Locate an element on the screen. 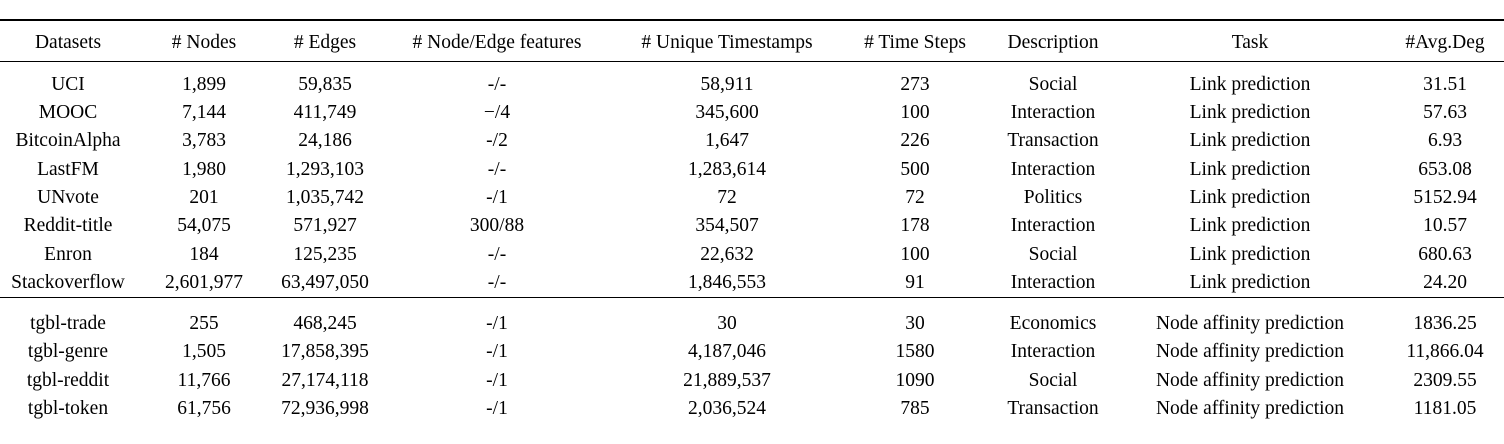  cell-datasets: tgbl-trade is located at coordinates (68, 323).